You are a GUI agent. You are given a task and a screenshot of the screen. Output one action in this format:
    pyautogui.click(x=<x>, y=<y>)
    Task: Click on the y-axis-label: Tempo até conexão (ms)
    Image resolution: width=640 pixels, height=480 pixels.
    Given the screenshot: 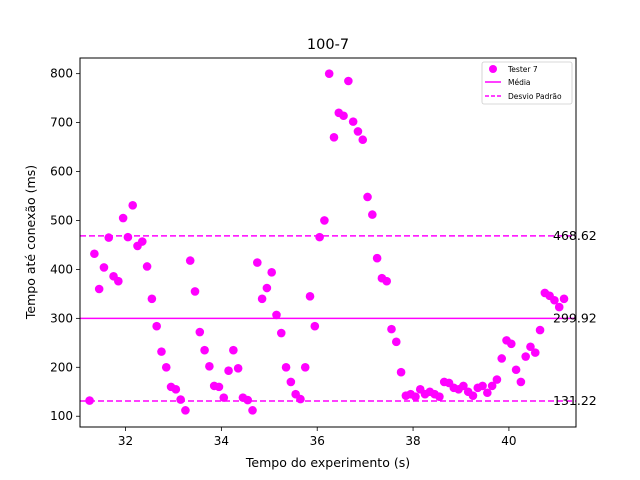 What is the action you would take?
    pyautogui.click(x=30, y=242)
    